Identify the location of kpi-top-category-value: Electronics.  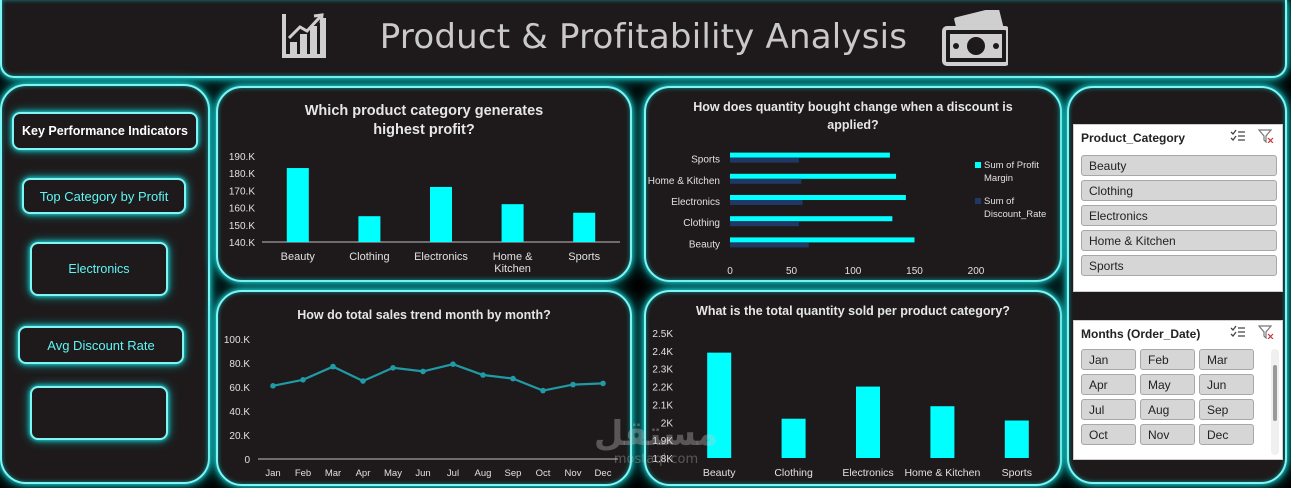
(99, 269).